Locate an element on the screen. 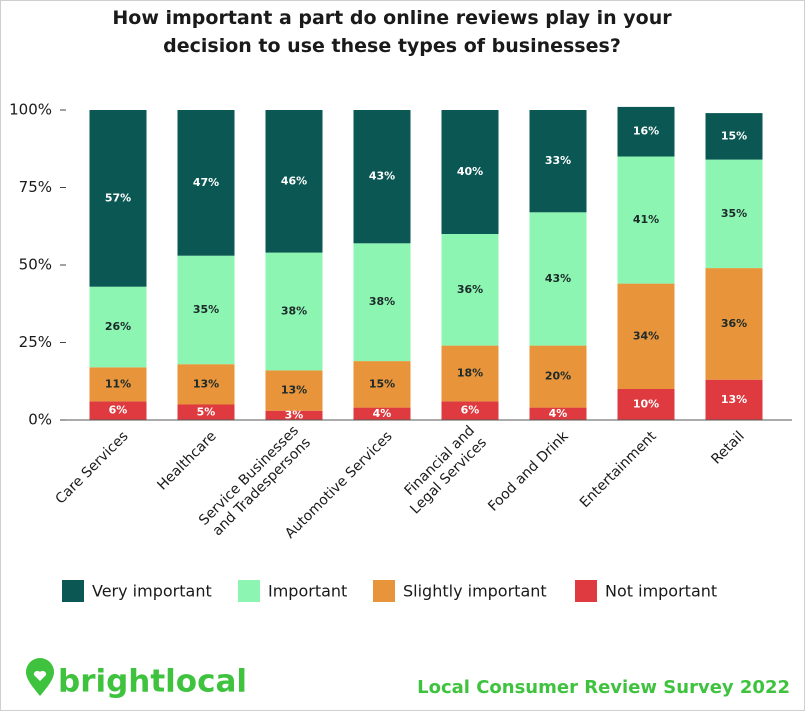 The height and width of the screenshot is (711, 805). value-label: 10% is located at coordinates (646, 404).